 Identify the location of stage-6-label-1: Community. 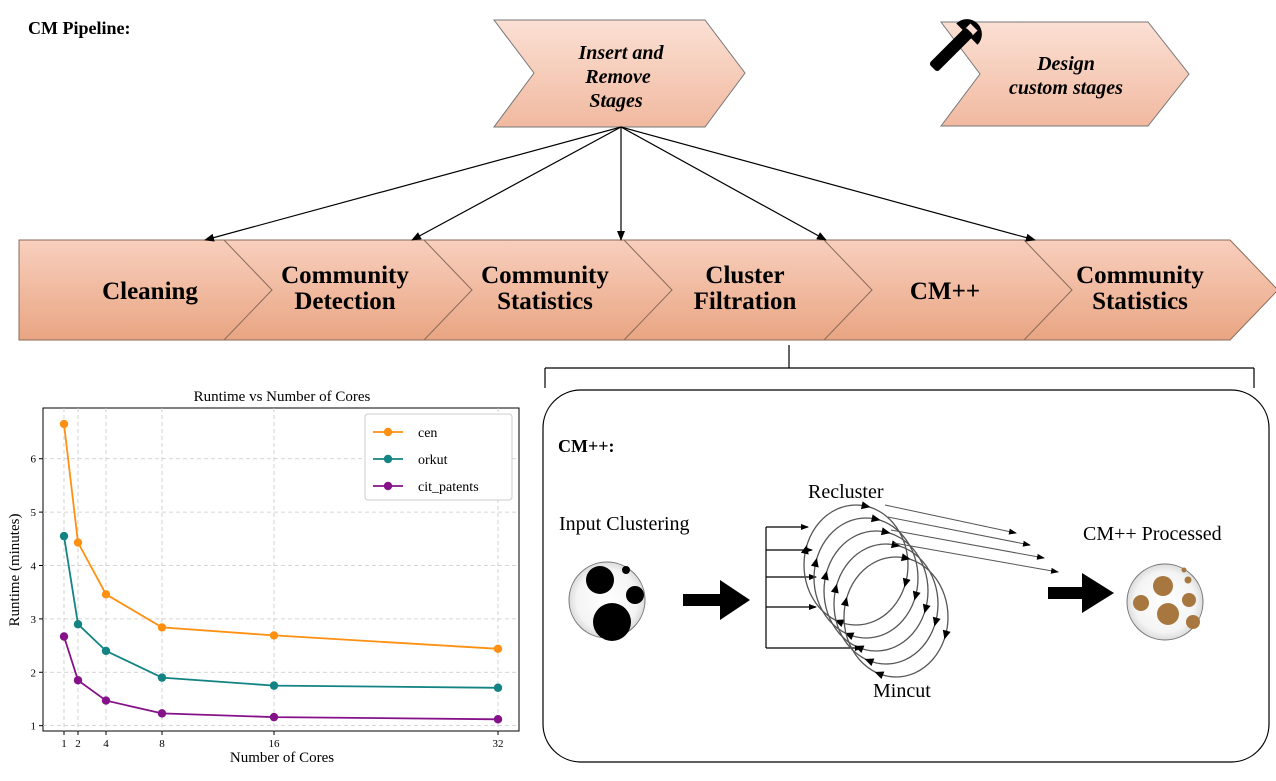
(1140, 275).